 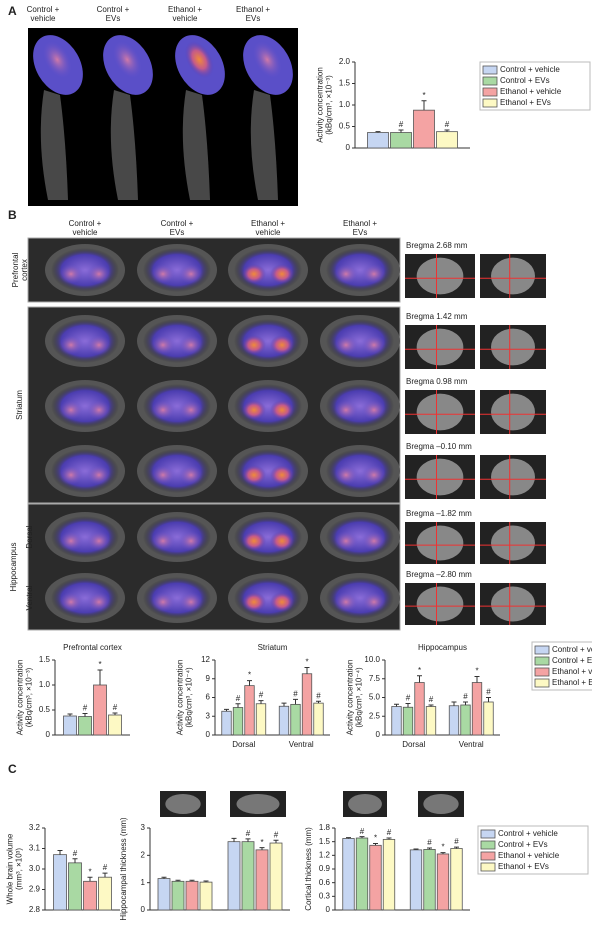 What do you see at coordinates (345, 61) in the screenshot?
I see `y-tick-label: 2.0` at bounding box center [345, 61].